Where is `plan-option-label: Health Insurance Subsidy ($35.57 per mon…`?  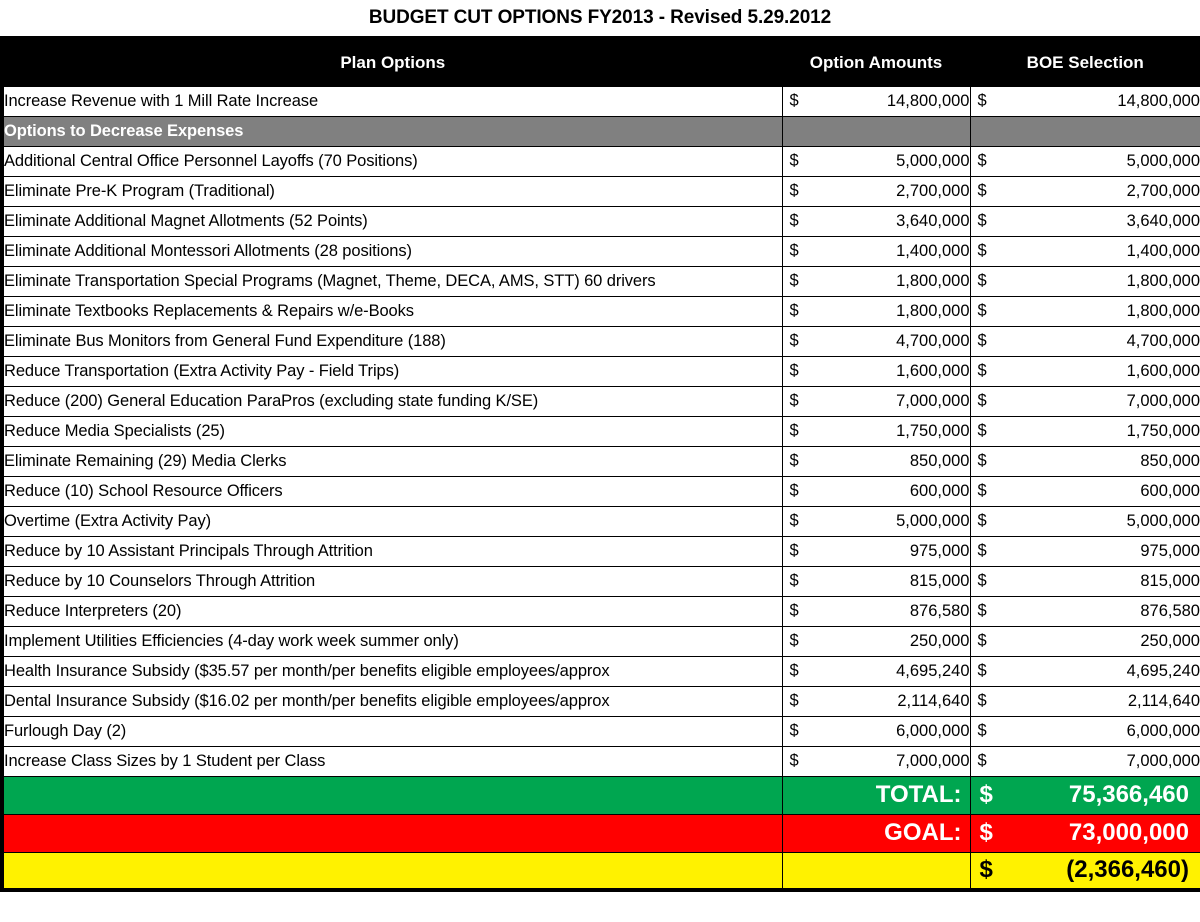 plan-option-label: Health Insurance Subsidy ($35.57 per mon… is located at coordinates (392, 671).